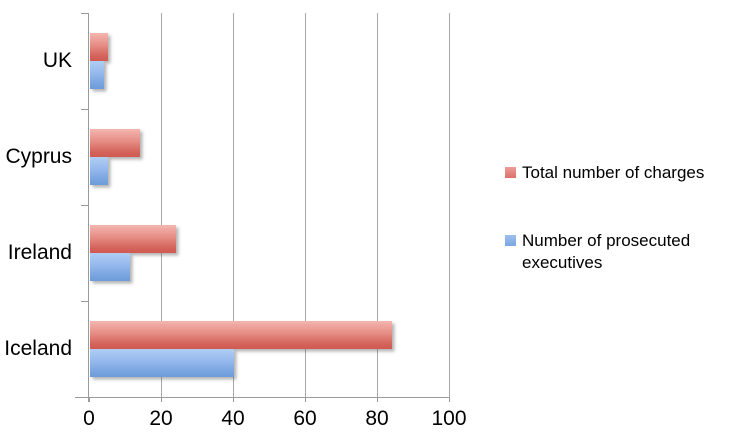  Describe the element at coordinates (305, 418) in the screenshot. I see `x-tick-label-60: 60` at that location.